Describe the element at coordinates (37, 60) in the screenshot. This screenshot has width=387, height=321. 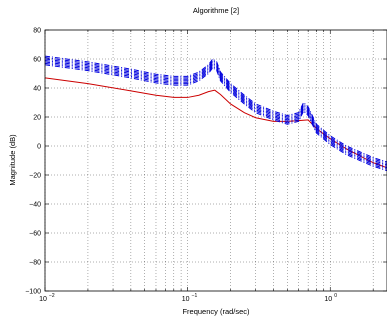
I see `y-tick-label: 60` at that location.